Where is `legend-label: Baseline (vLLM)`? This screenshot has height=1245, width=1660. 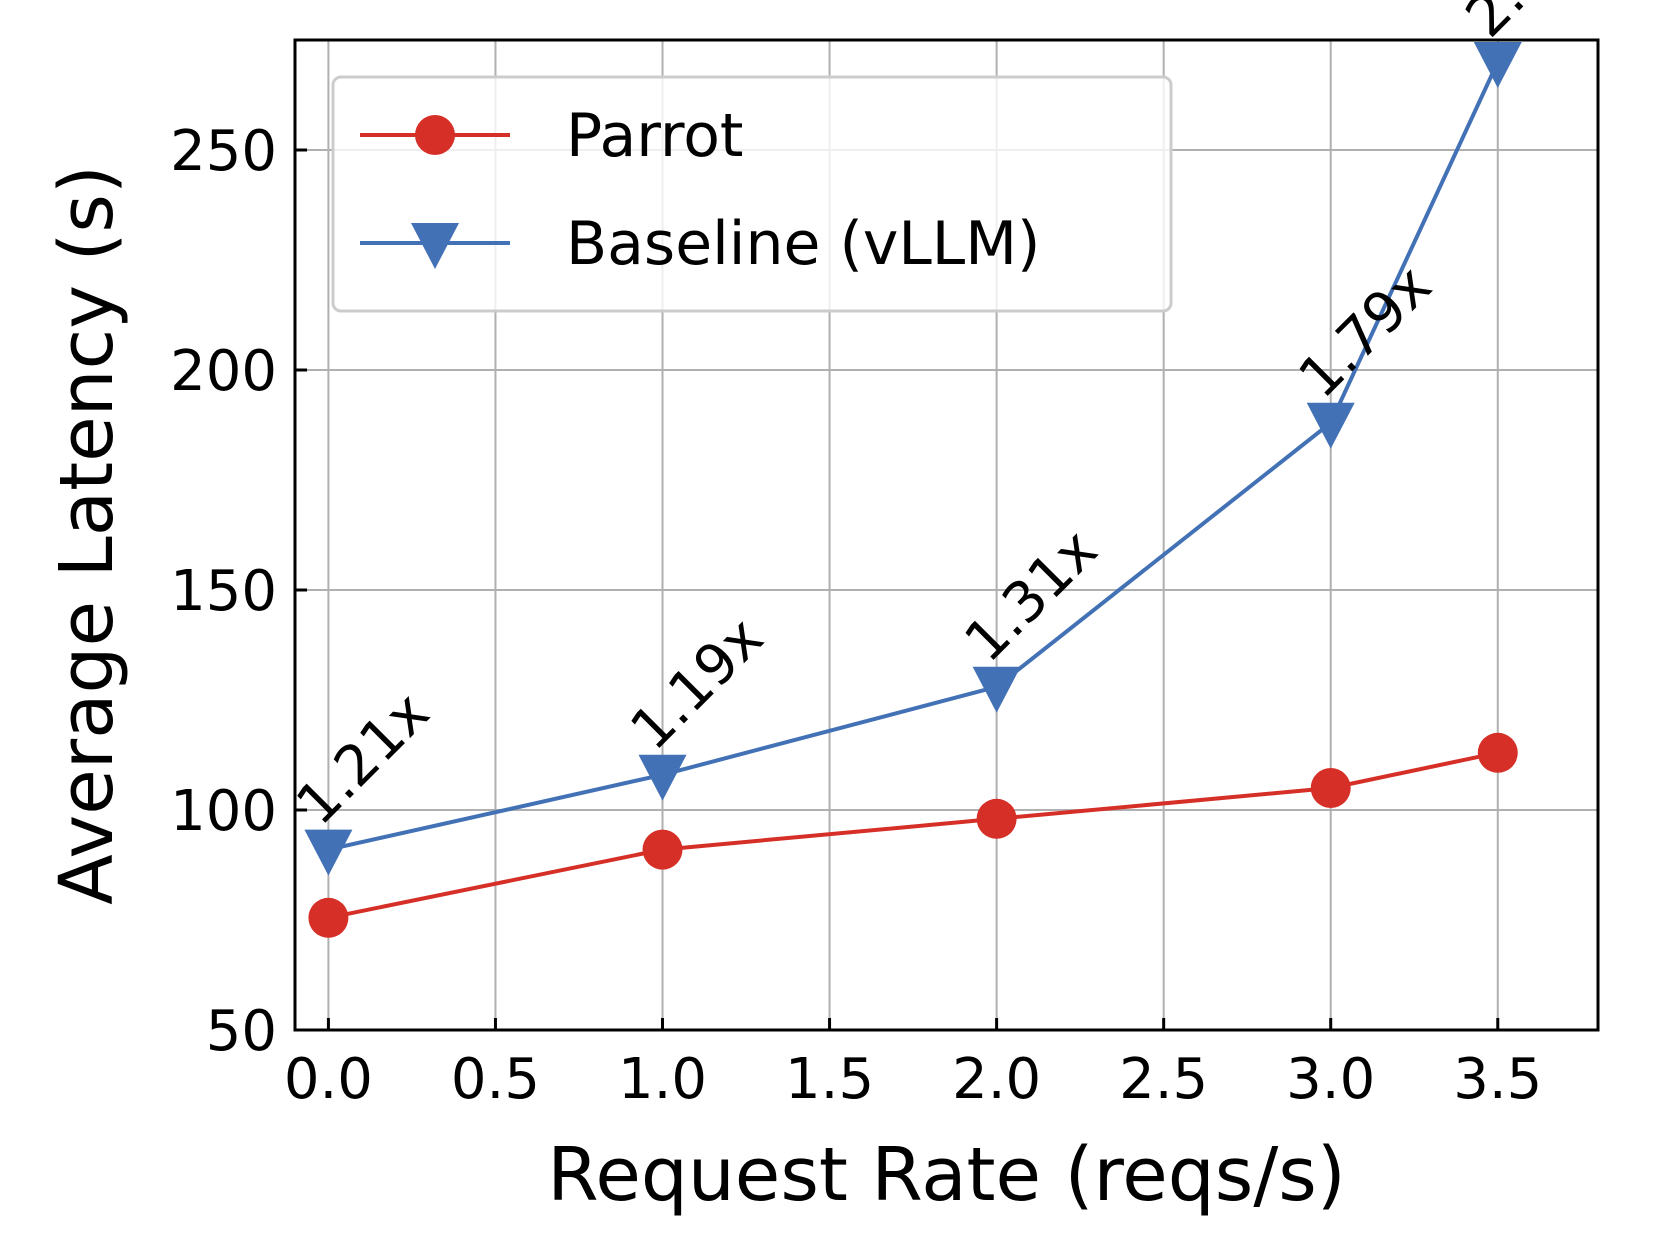
legend-label: Baseline (vLLM) is located at coordinates (803, 244).